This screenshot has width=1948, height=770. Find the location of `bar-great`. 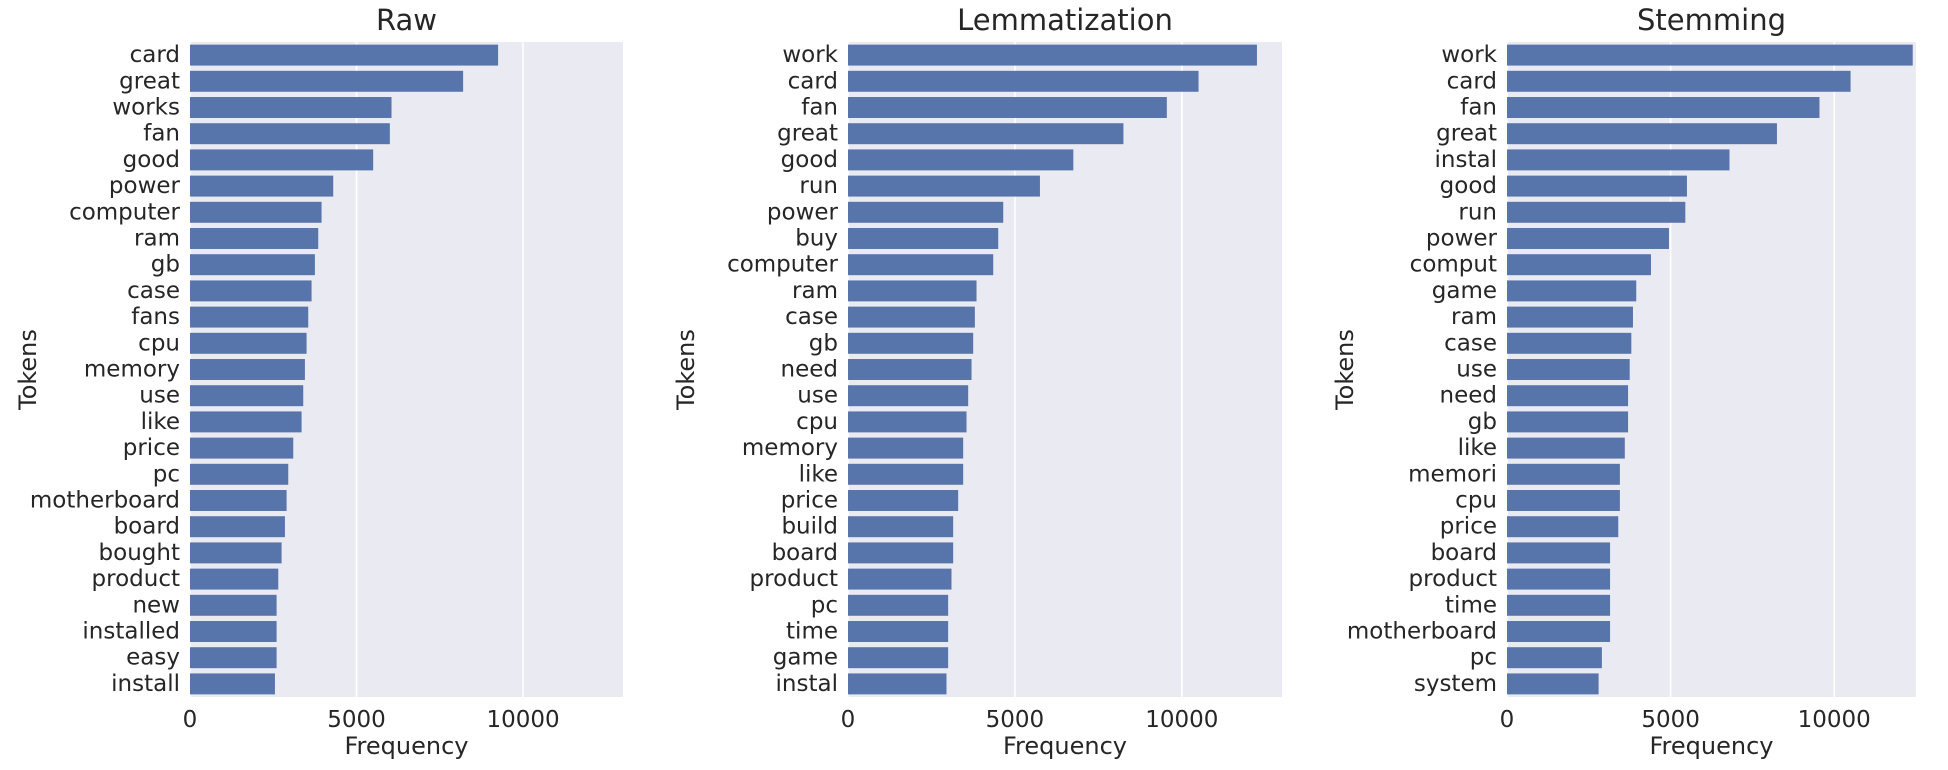

bar-great is located at coordinates (1642, 134).